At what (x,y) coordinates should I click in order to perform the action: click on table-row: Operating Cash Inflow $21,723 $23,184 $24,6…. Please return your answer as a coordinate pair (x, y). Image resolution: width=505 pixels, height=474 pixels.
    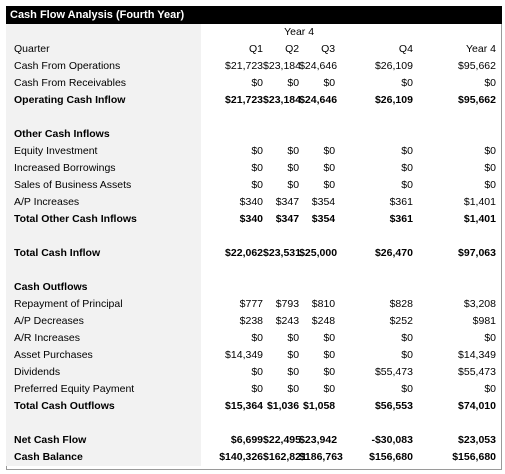
    Looking at the image, I should click on (254, 100).